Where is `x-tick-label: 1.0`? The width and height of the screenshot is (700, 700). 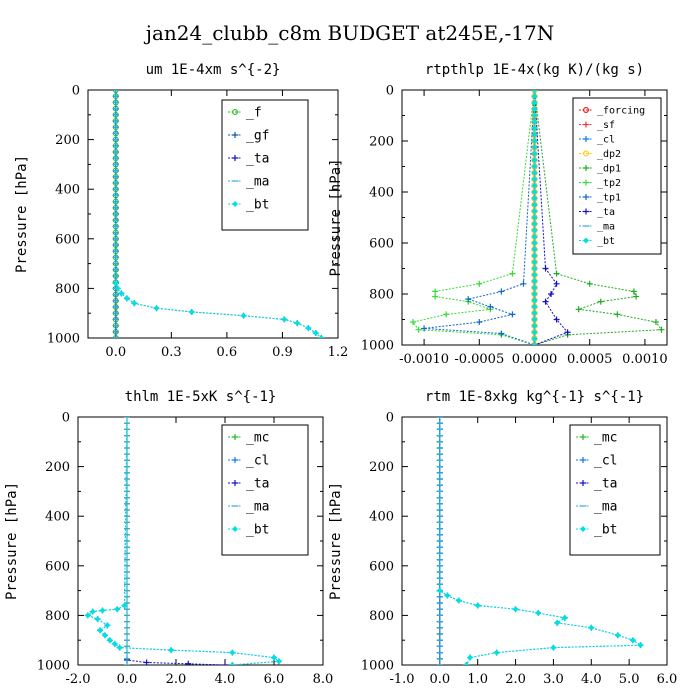 x-tick-label: 1.0 is located at coordinates (477, 679).